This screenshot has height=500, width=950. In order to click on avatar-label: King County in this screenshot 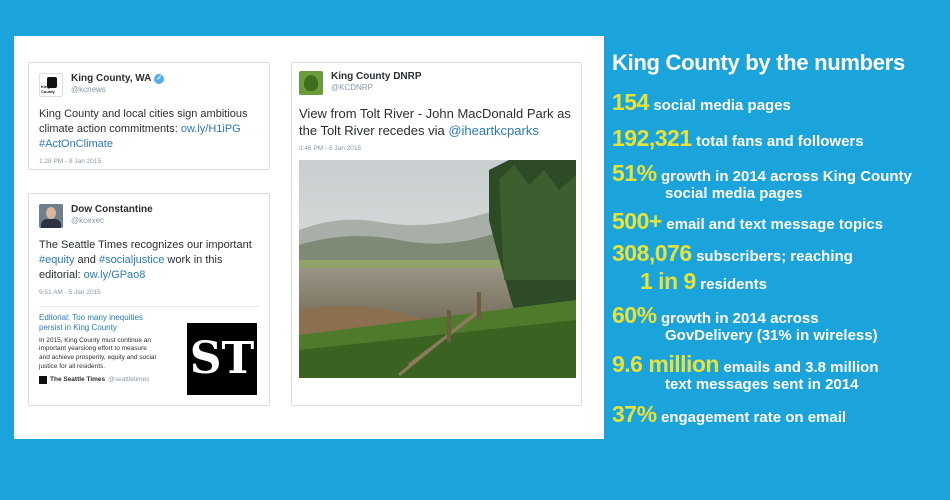, I will do `click(48, 89)`.